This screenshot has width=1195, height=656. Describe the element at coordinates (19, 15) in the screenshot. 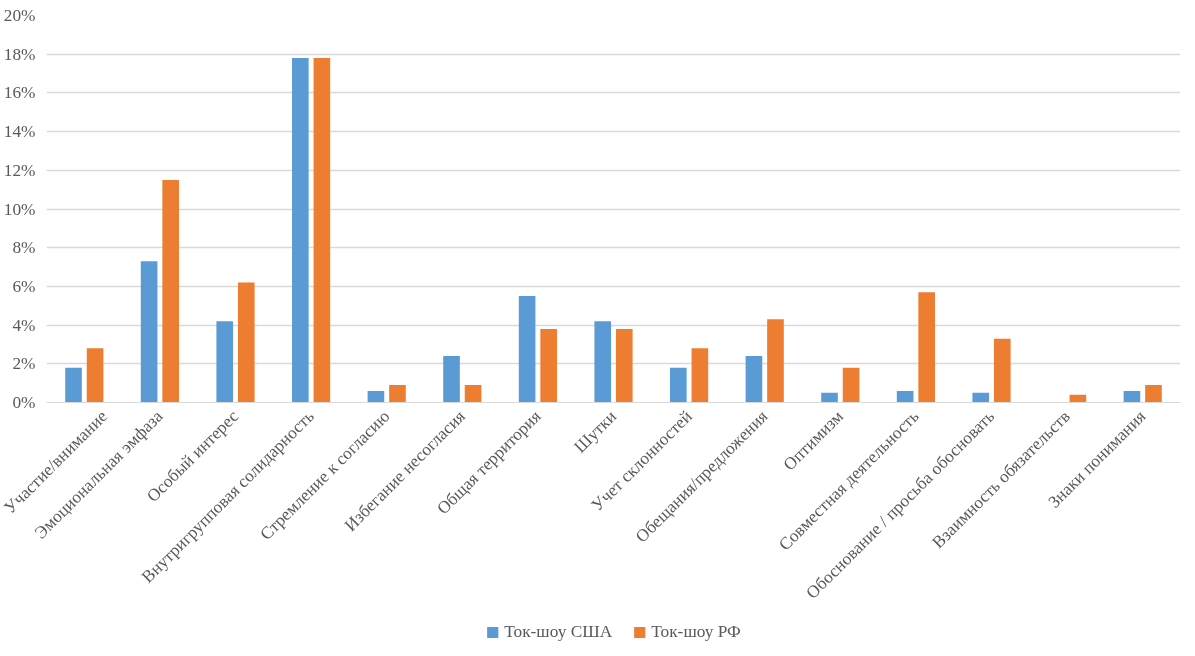

I see `y-tick-label: 20%` at that location.